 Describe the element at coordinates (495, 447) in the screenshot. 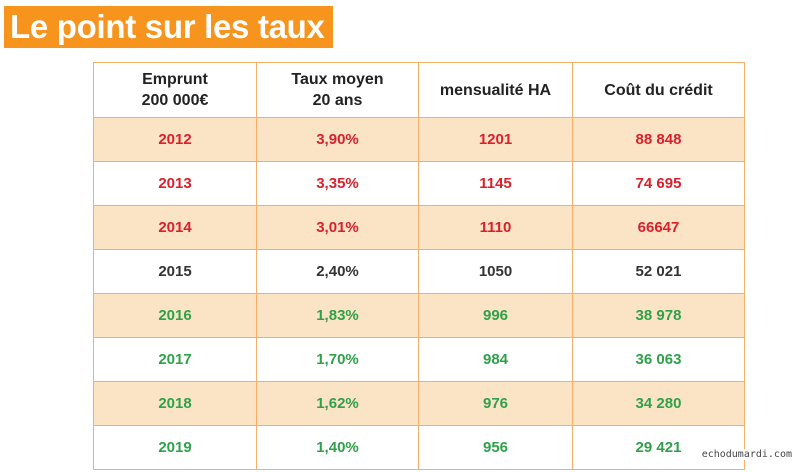

I see `cell-monthly: 956` at that location.